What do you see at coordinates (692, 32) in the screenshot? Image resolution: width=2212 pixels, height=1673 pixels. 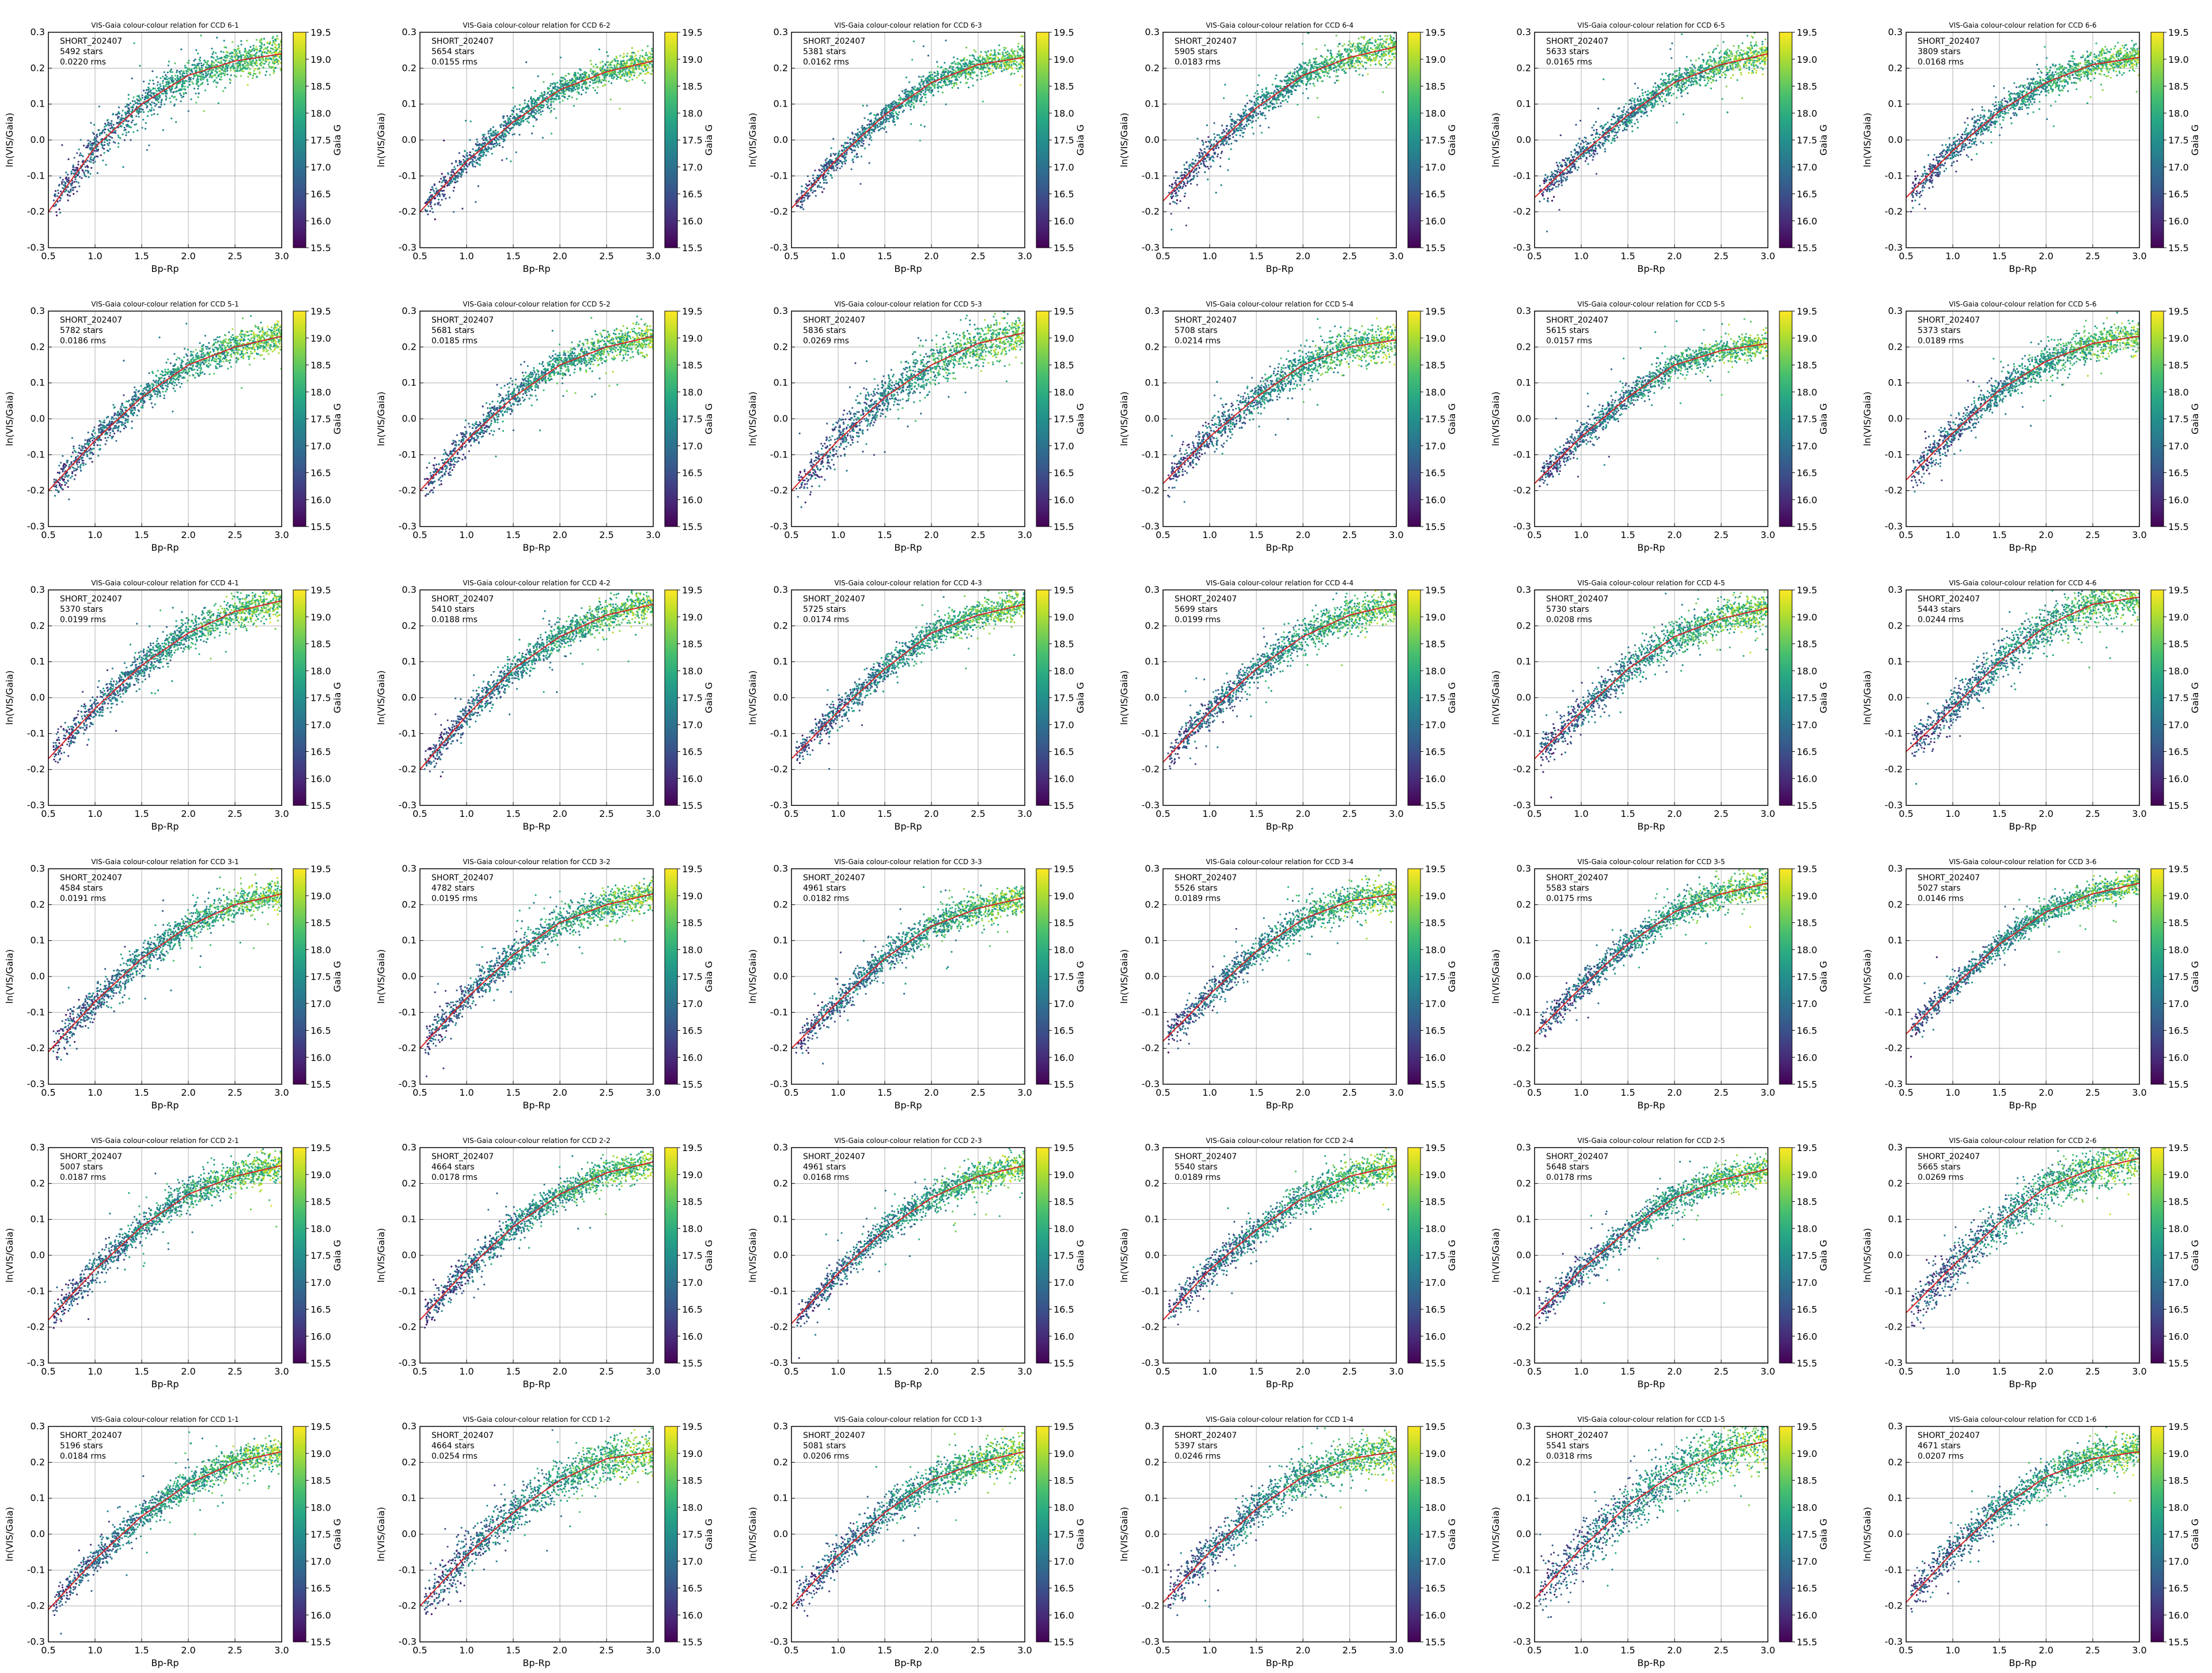 I see `colorbar-tick-label: 19.5` at bounding box center [692, 32].